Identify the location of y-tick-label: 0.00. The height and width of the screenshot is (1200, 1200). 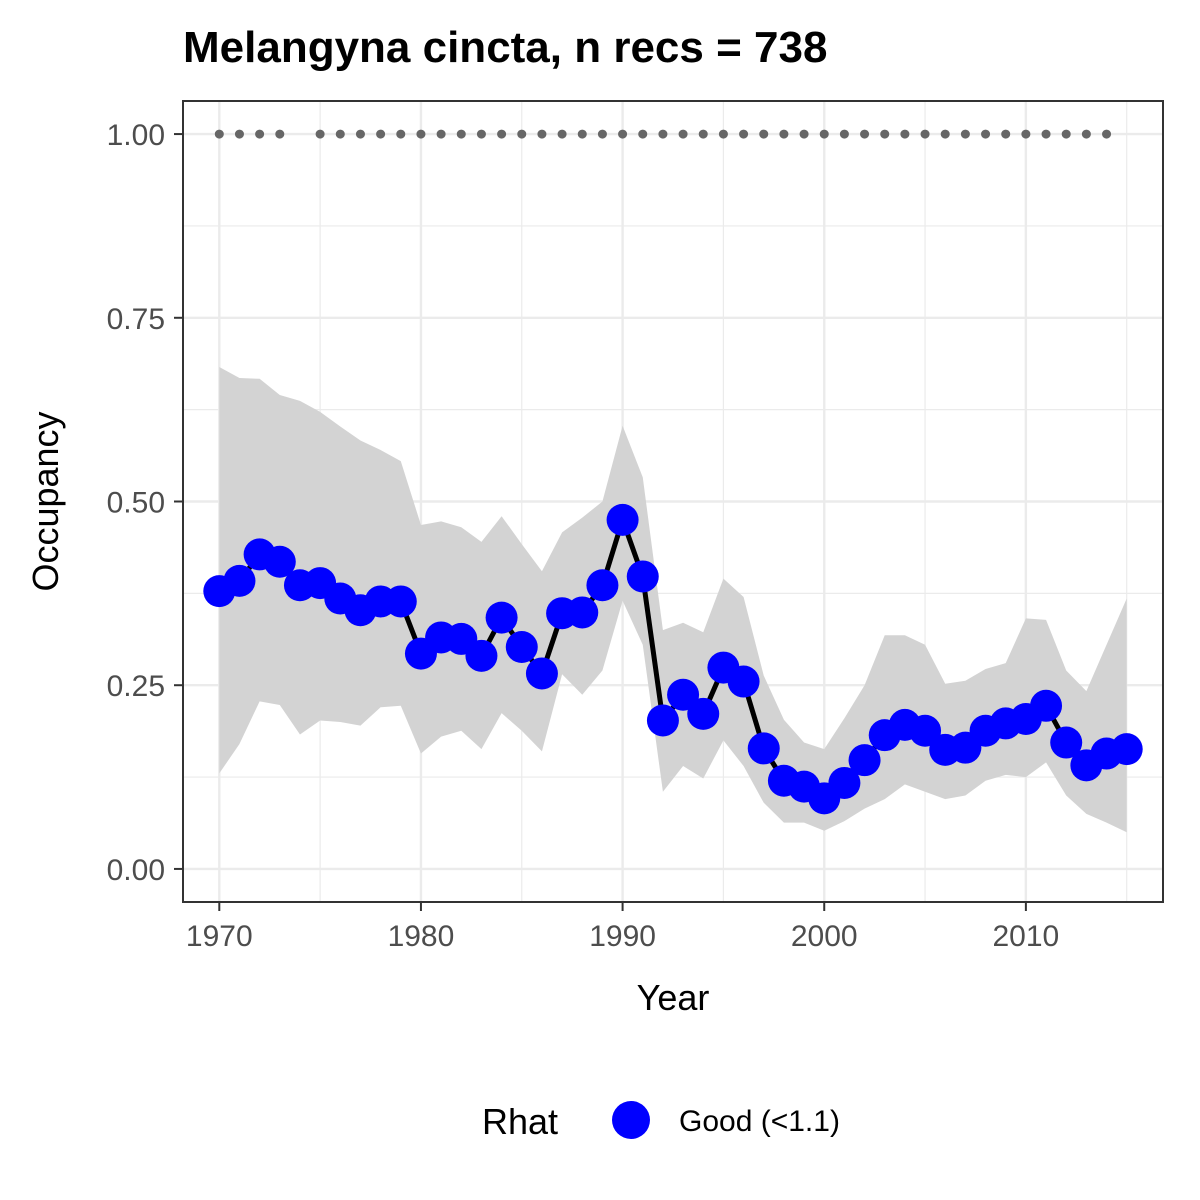
(136, 870).